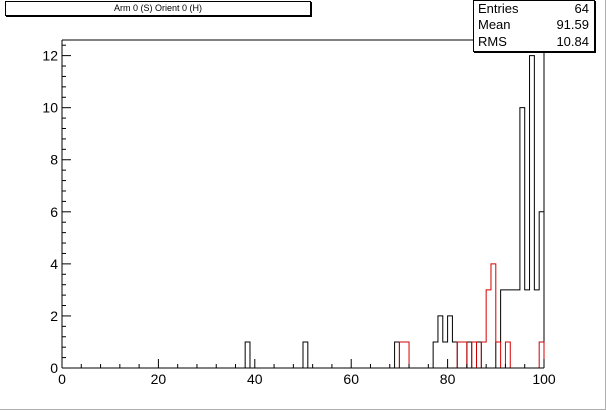  I want to click on stats-mean-row: Mean 91.59, so click(533, 25).